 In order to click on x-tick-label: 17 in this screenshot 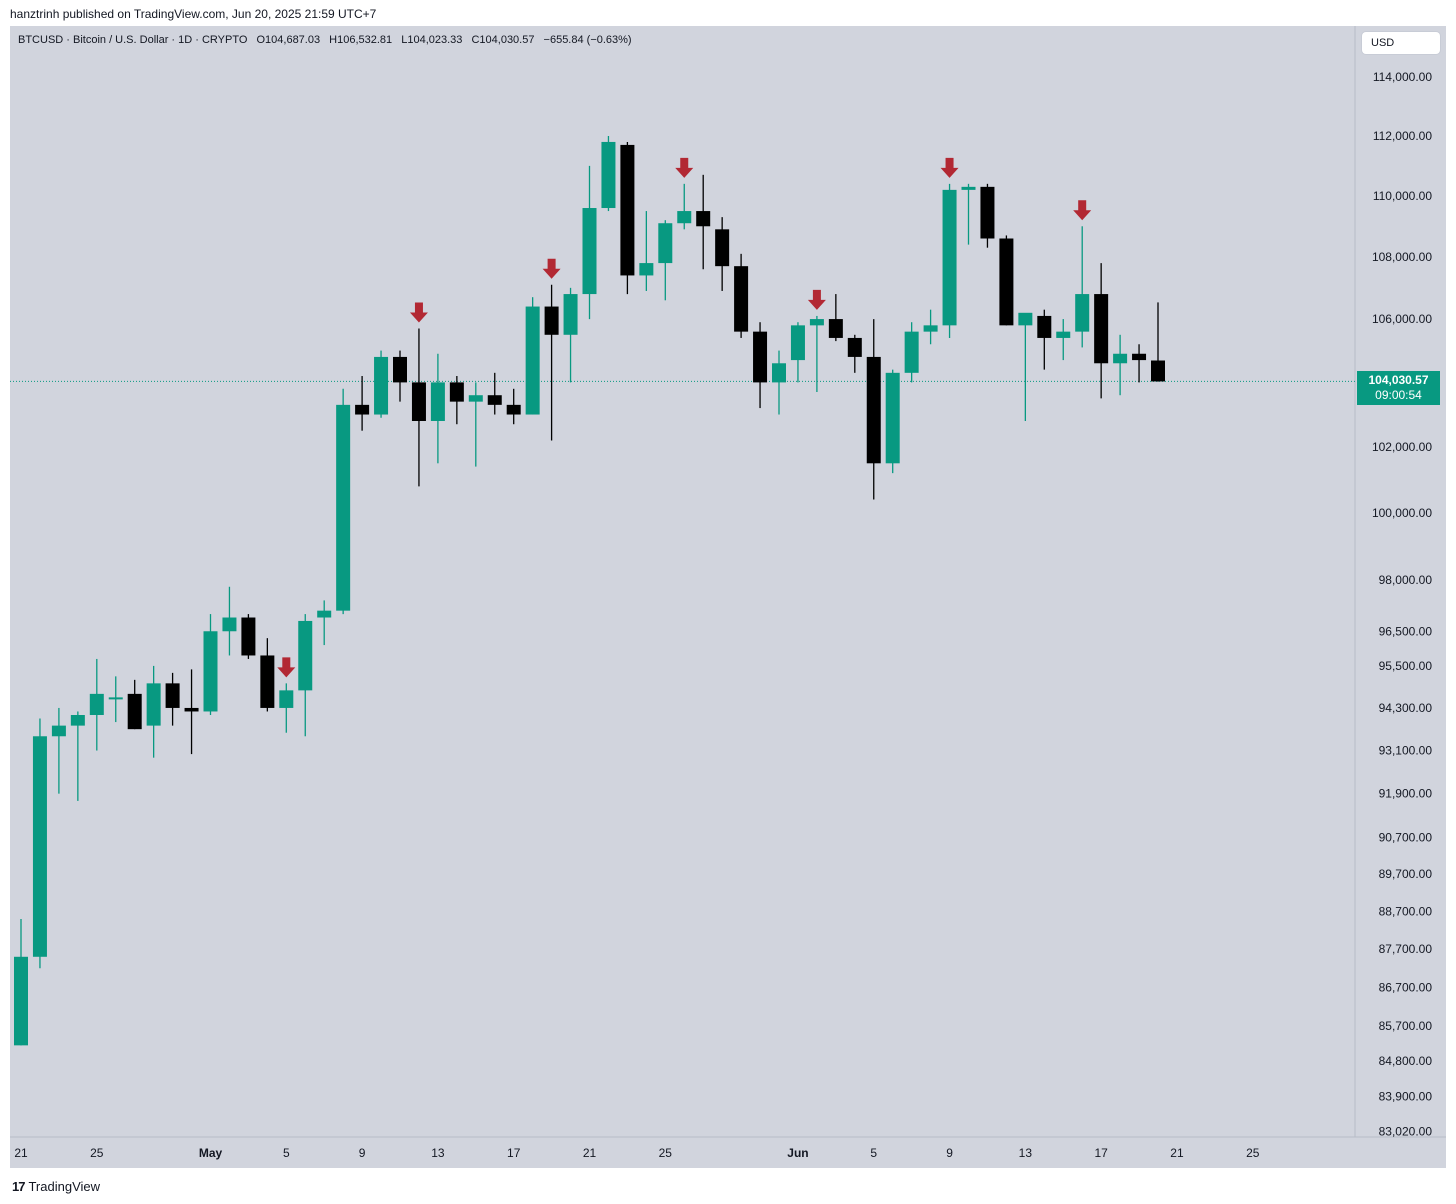, I will do `click(514, 1153)`.